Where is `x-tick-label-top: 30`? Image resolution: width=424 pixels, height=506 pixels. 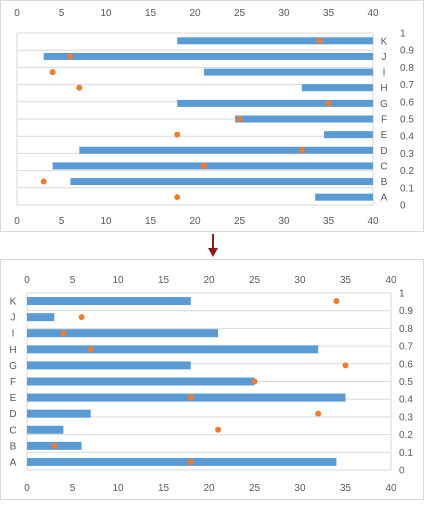
x-tick-label-top: 30 is located at coordinates (300, 280).